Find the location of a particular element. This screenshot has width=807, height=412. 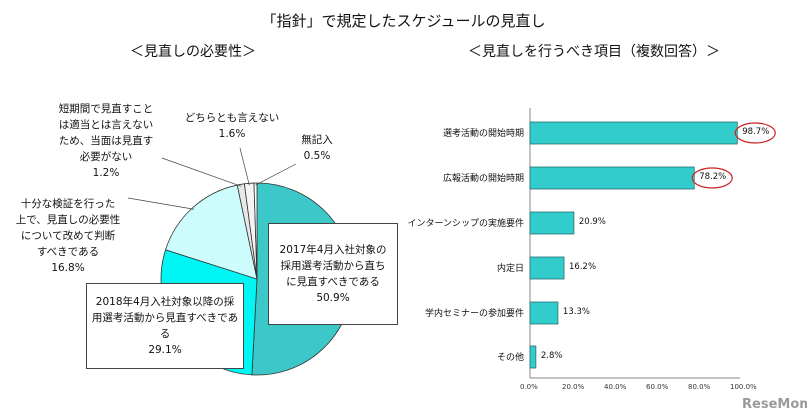

category-label: その他 is located at coordinates (510, 358).